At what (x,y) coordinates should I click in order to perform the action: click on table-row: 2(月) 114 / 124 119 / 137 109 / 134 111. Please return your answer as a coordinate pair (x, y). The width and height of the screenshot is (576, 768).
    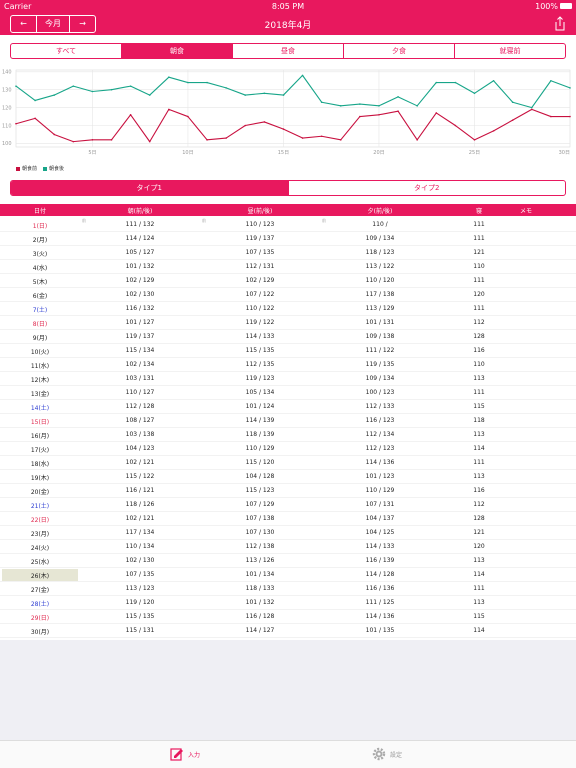
    Looking at the image, I should click on (288, 239).